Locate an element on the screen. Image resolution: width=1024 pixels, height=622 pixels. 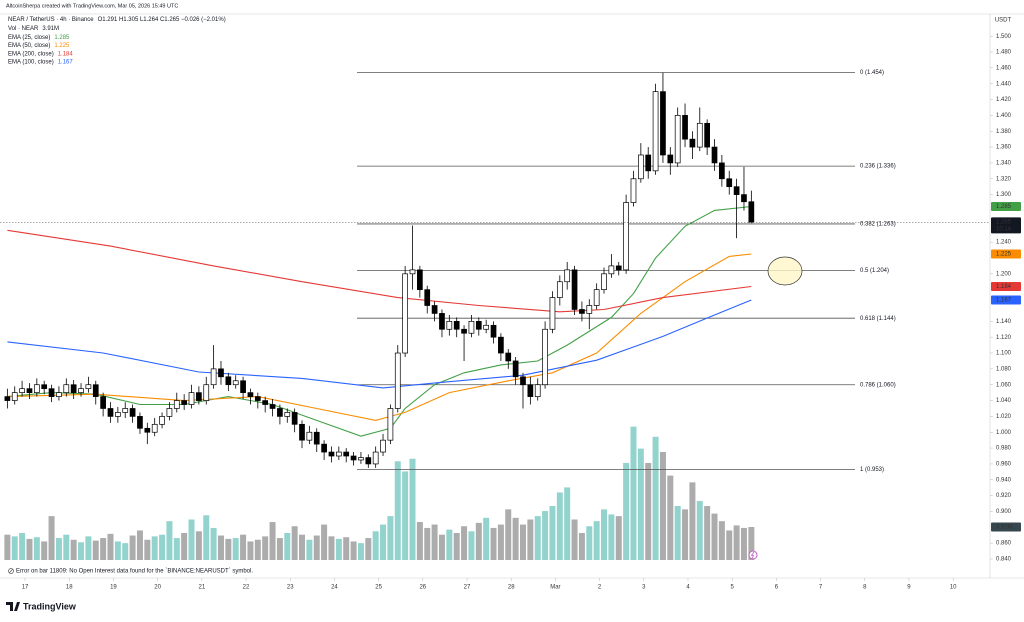
legend-value: 1.167 is located at coordinates (66, 62).